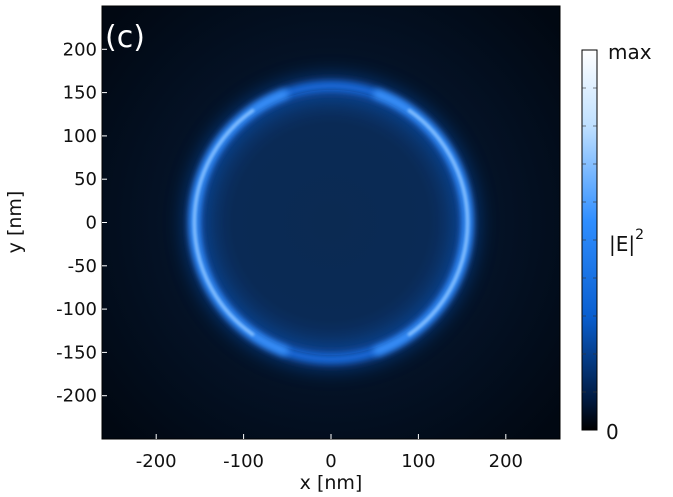 The width and height of the screenshot is (673, 497). I want to click on y-axis-label: y [nm], so click(15, 222).